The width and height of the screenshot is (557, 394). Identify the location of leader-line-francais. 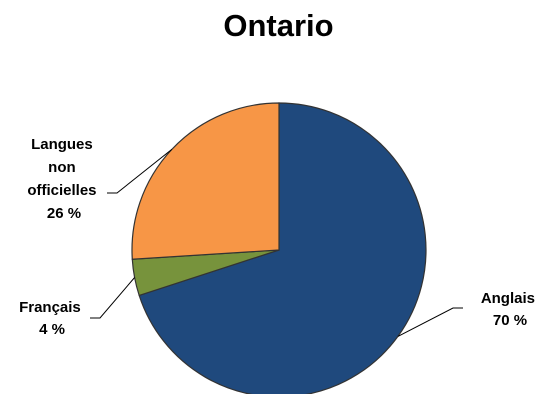
(112, 298).